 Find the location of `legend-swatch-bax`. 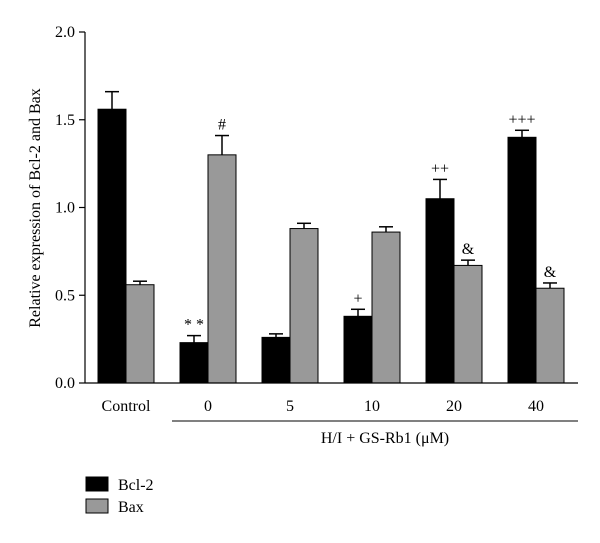

legend-swatch-bax is located at coordinates (97, 506).